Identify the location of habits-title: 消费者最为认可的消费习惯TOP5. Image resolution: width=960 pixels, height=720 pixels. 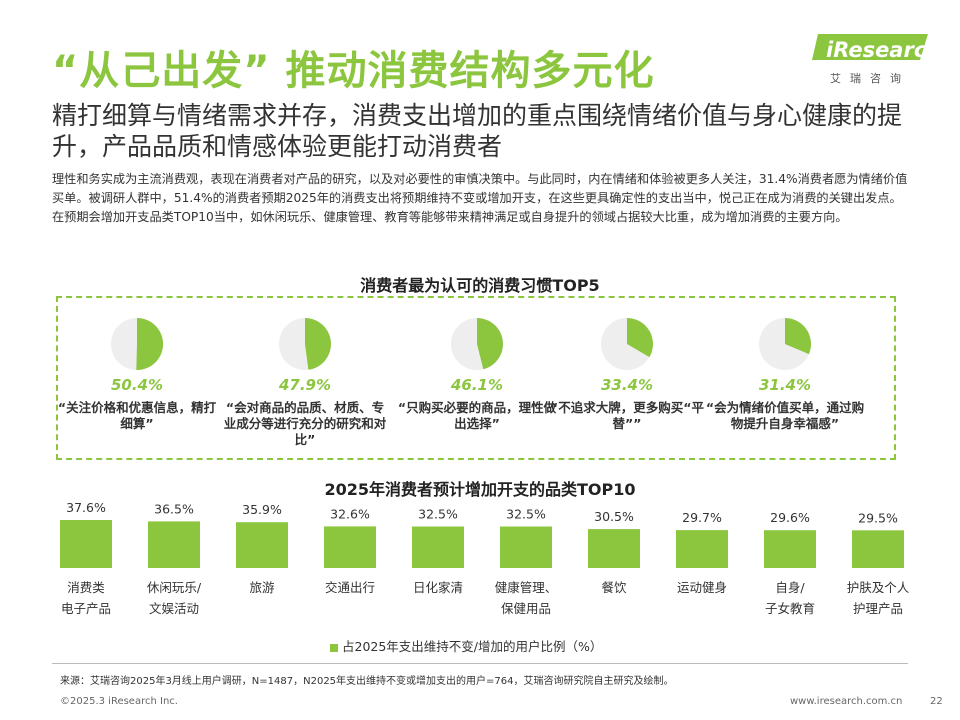
(480, 285).